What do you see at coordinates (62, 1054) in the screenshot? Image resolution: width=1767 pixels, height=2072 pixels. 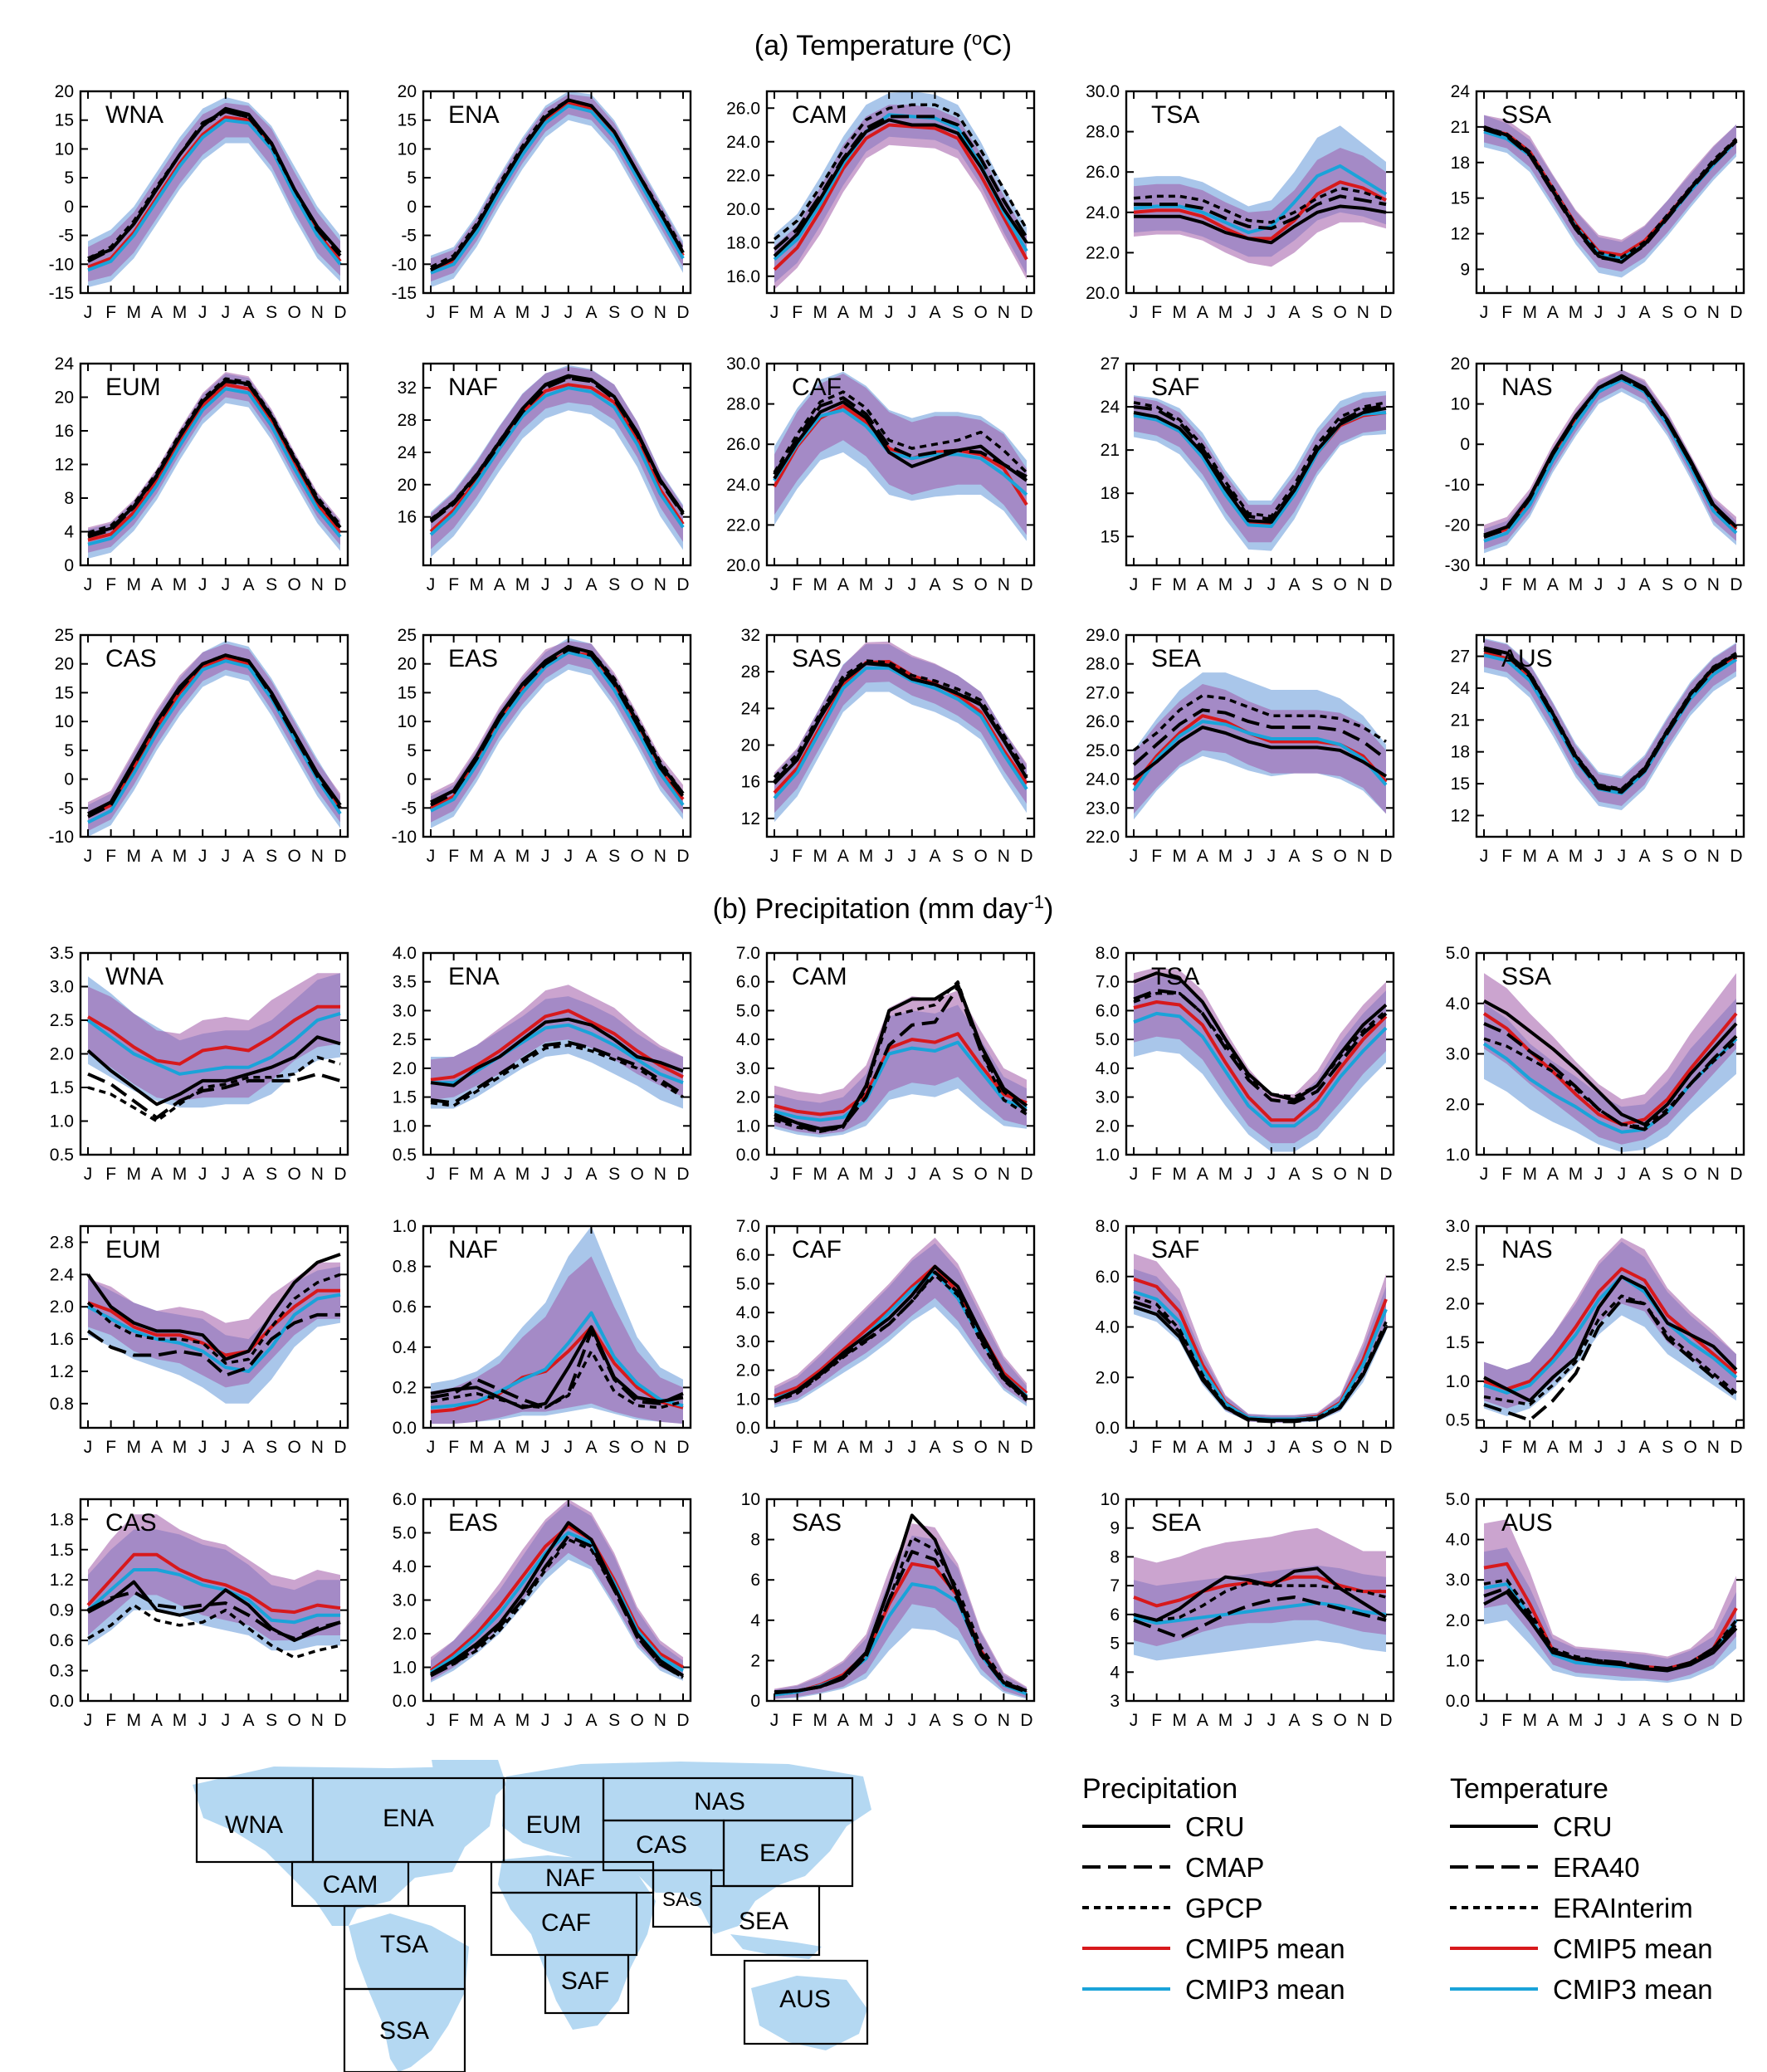 I see `y-tick-label-prec-wna-3: 2.0` at bounding box center [62, 1054].